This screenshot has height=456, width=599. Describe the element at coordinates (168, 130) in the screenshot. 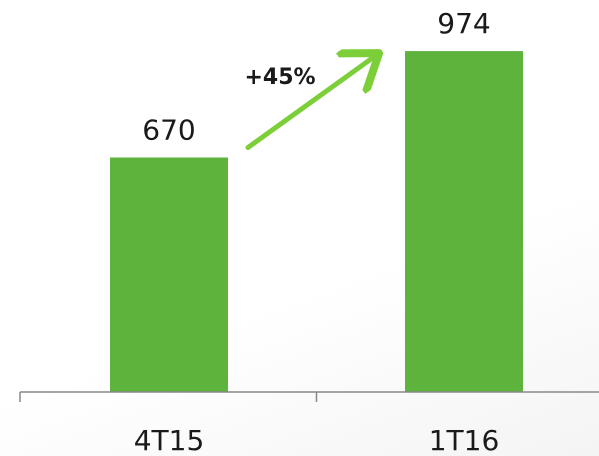

I see `data-label-4T15: 670` at that location.